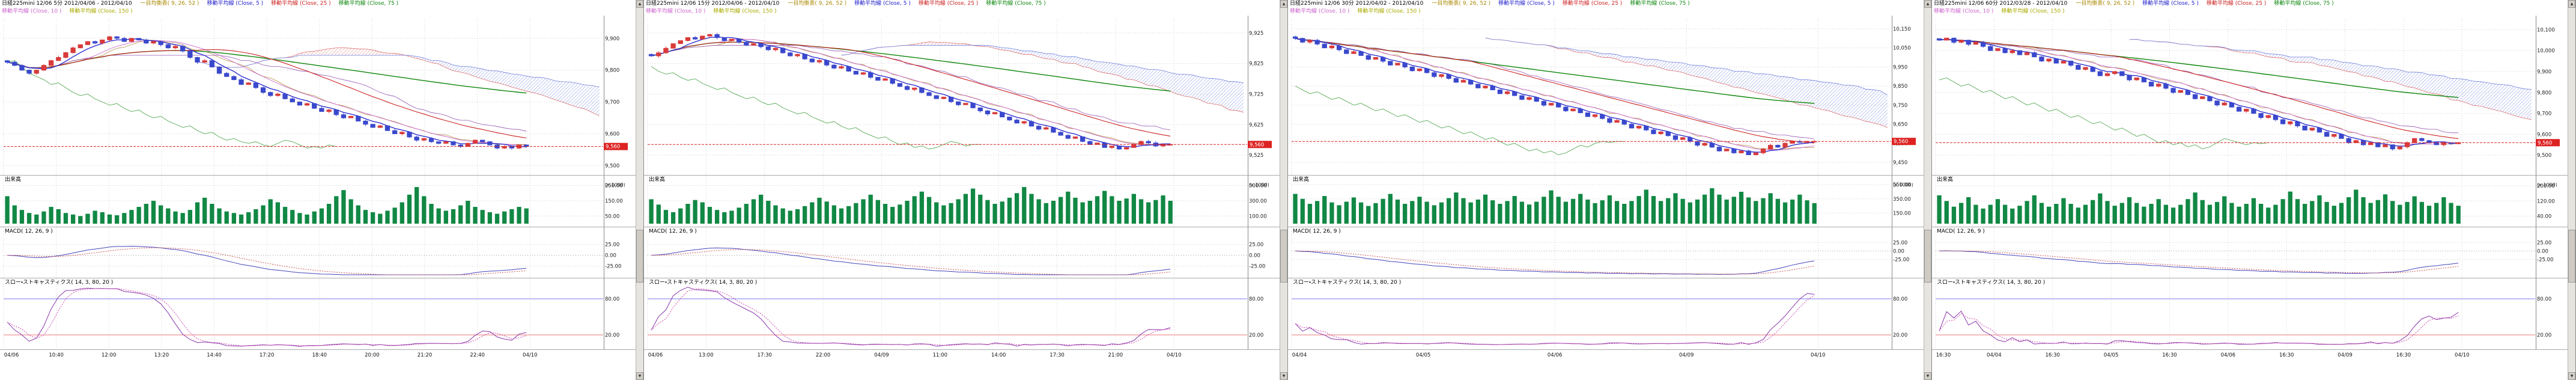 The image size is (2576, 380). I want to click on svg-text: 9,600, so click(612, 135).